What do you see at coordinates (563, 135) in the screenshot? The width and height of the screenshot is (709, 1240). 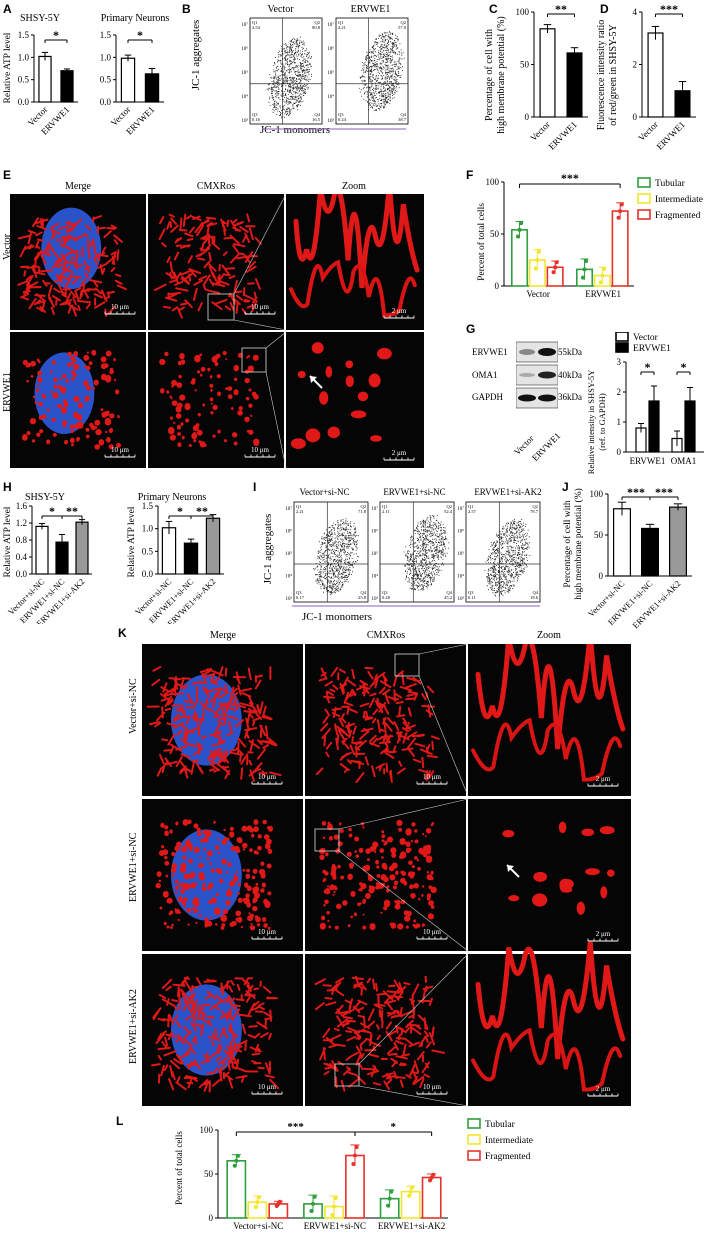 I see `category-label: ERVWE1` at bounding box center [563, 135].